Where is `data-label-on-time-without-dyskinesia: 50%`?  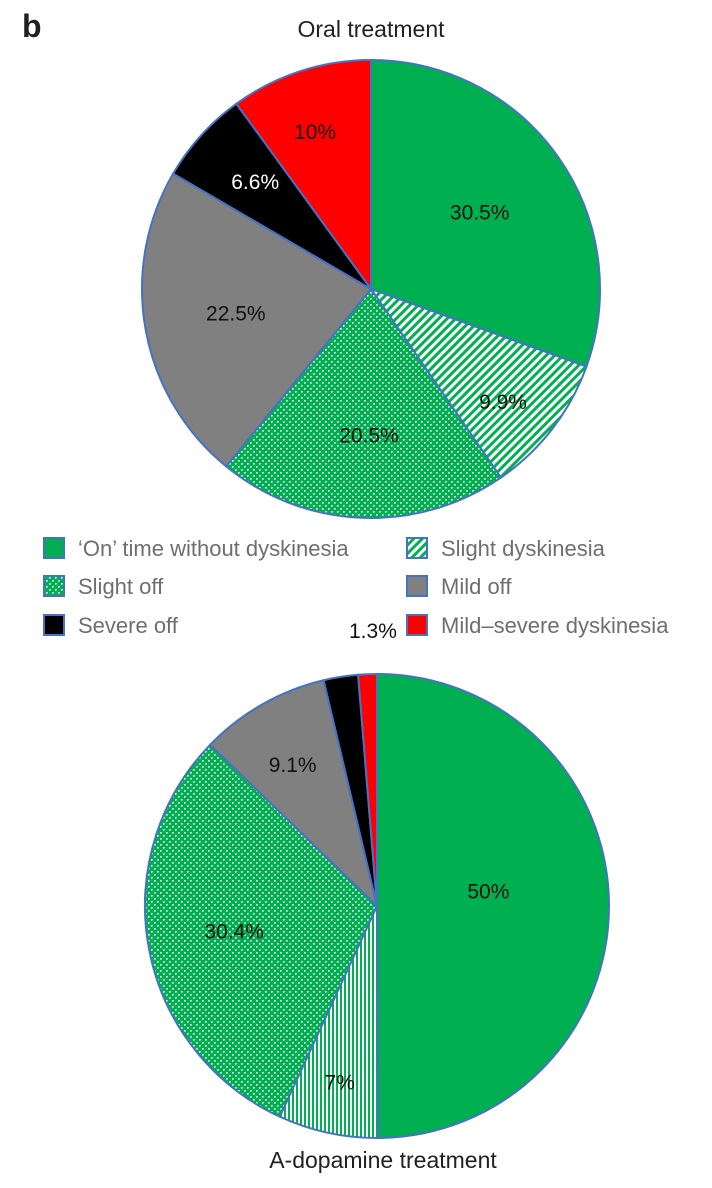
data-label-on-time-without-dyskinesia: 50% is located at coordinates (488, 892).